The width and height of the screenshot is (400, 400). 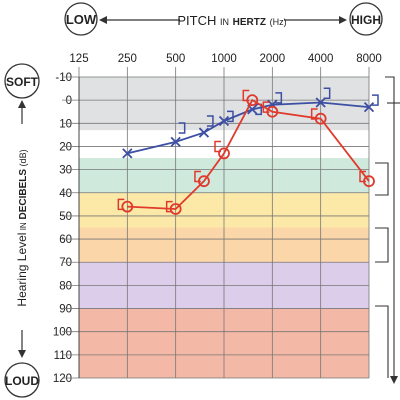 I want to click on series-line-left, so click(x=248, y=128).